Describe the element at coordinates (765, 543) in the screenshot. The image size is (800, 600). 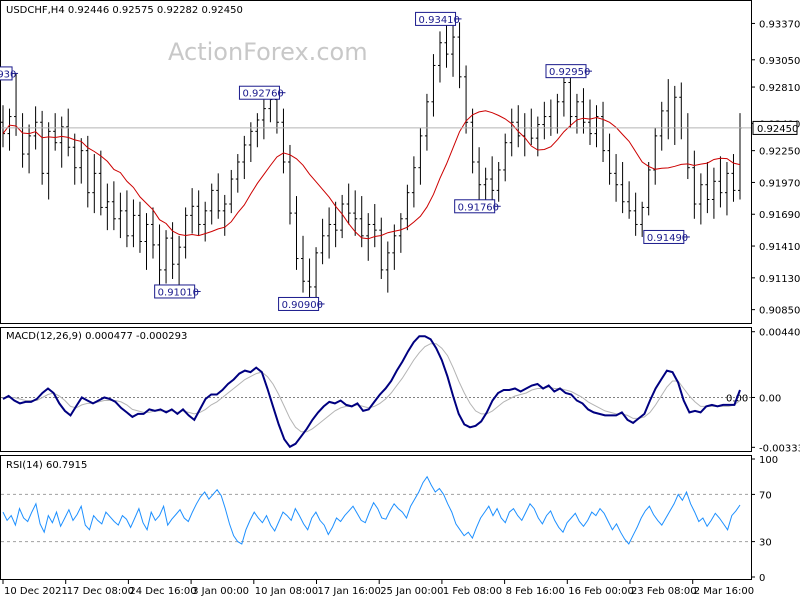
I see `rsi-tick-label: 30` at that location.